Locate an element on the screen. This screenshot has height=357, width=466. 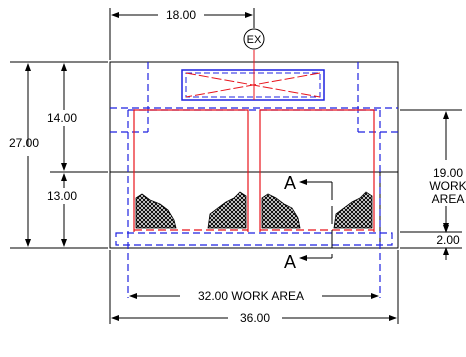
section-cut-line is located at coordinates (316, 220).